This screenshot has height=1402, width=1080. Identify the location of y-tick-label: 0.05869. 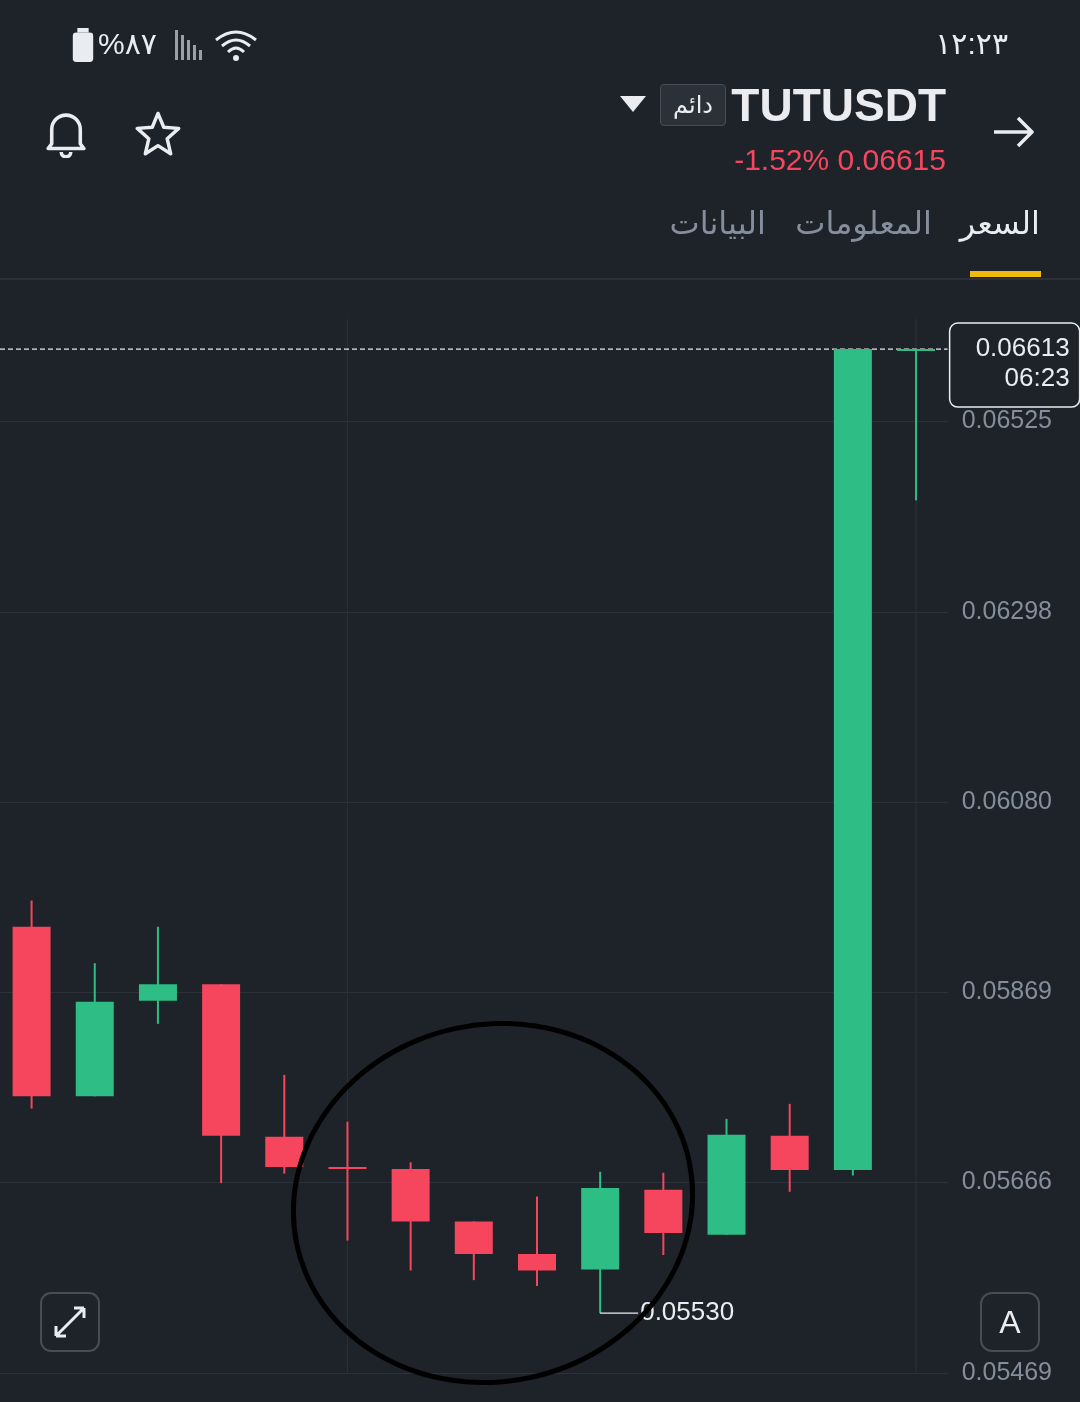
(1007, 990).